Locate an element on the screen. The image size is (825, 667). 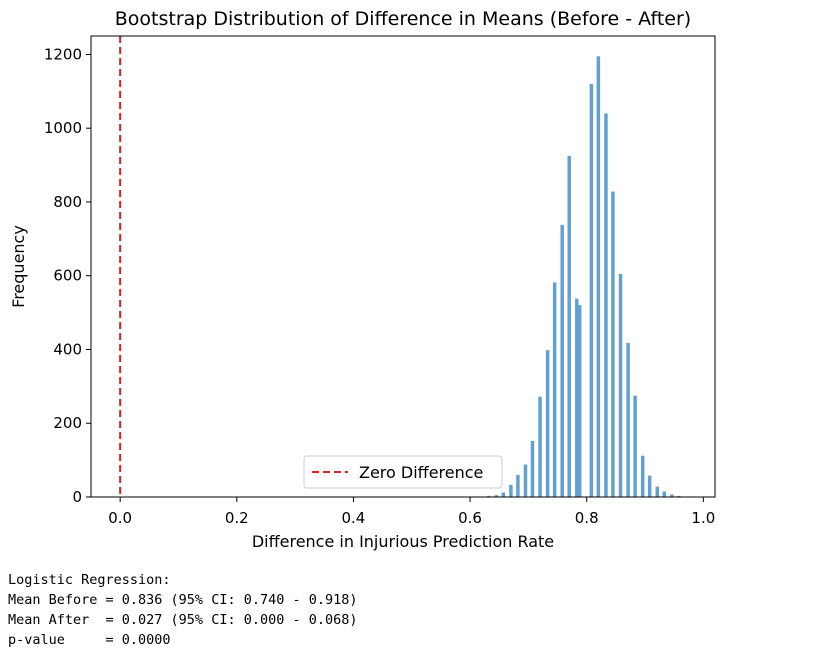
y-tick-label: 200 is located at coordinates (67, 423).